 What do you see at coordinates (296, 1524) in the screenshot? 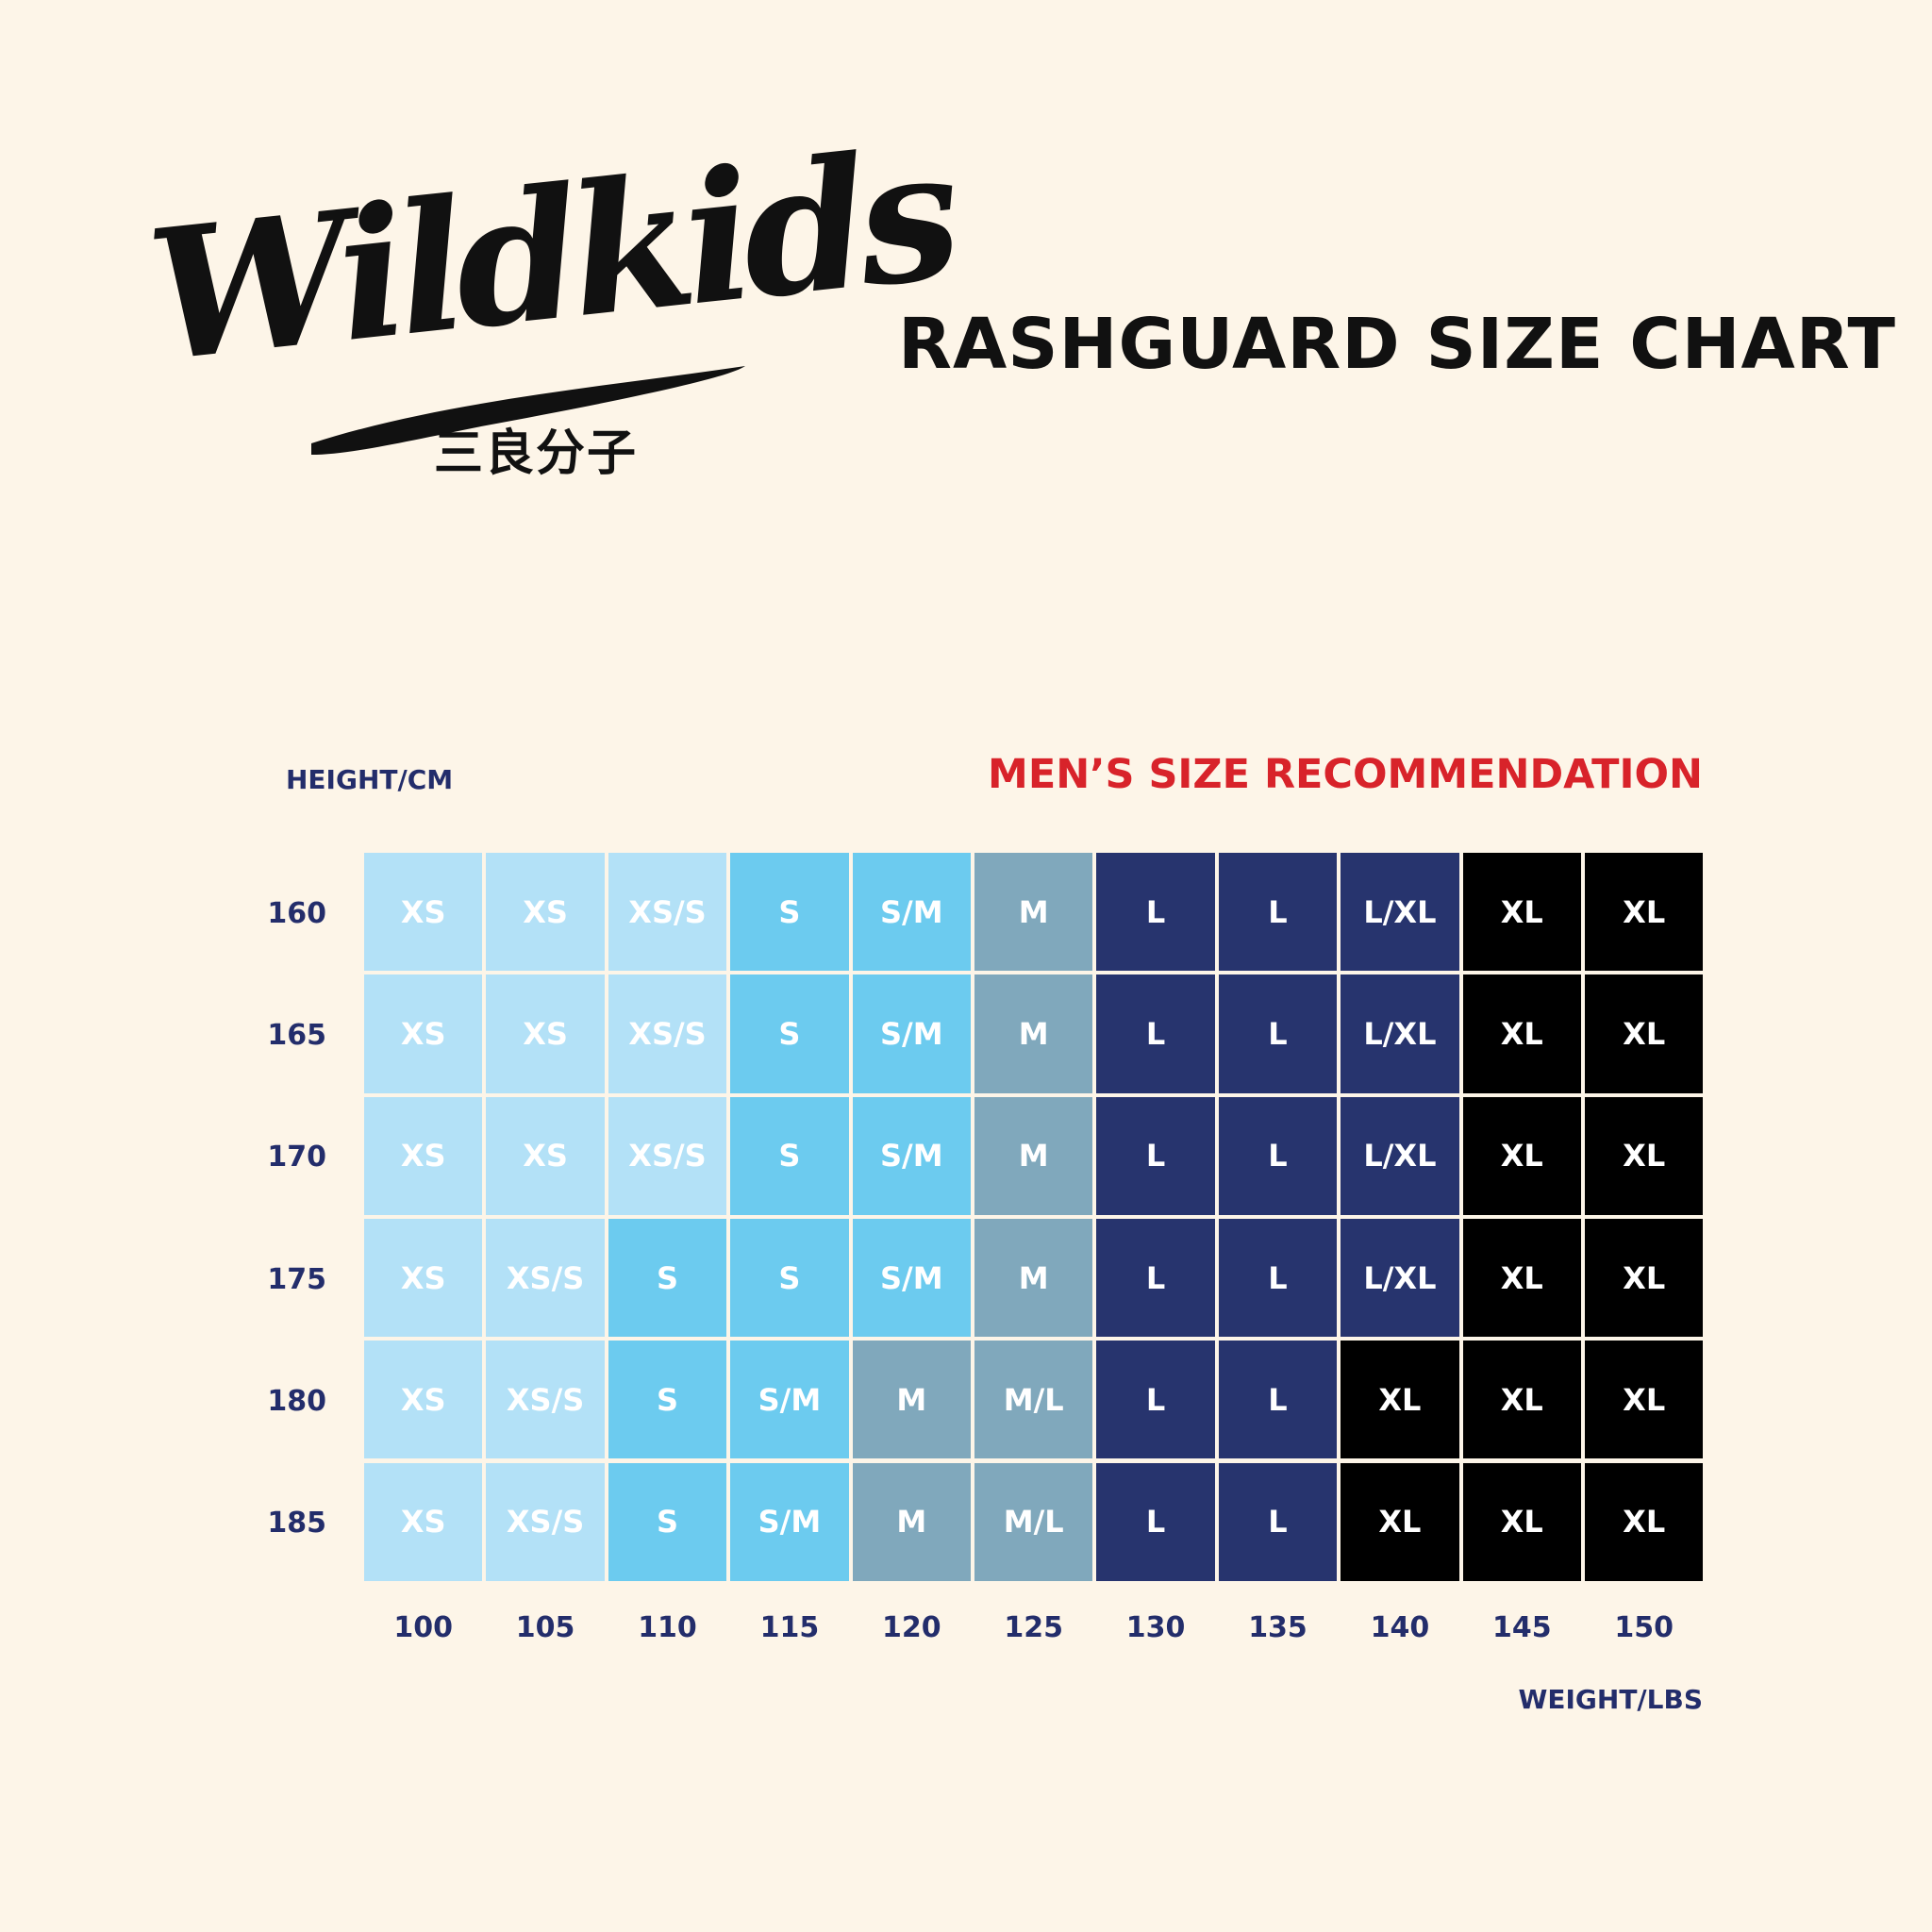
I see `row-label-185: 185` at bounding box center [296, 1524].